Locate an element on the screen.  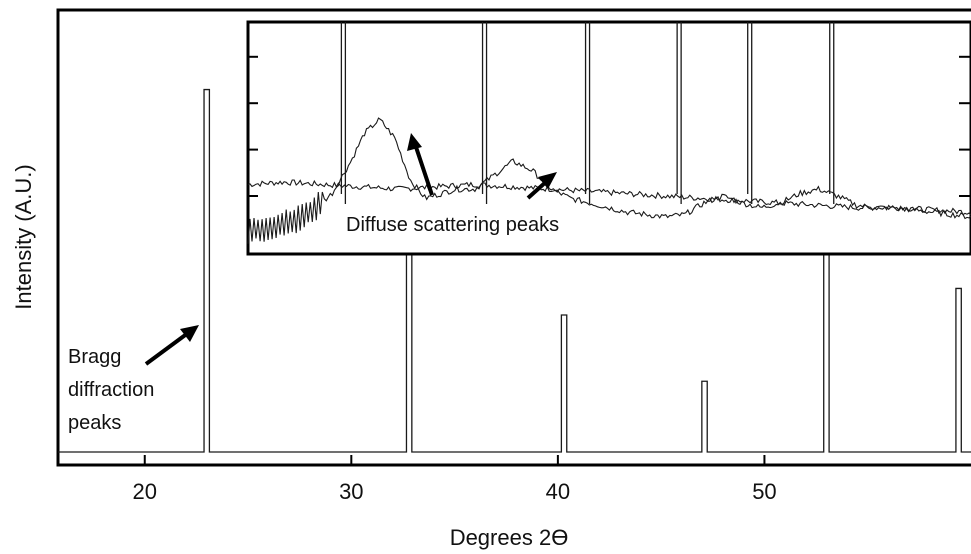
y-axis-label: Intensity (A.U.) is located at coordinates (23, 236).